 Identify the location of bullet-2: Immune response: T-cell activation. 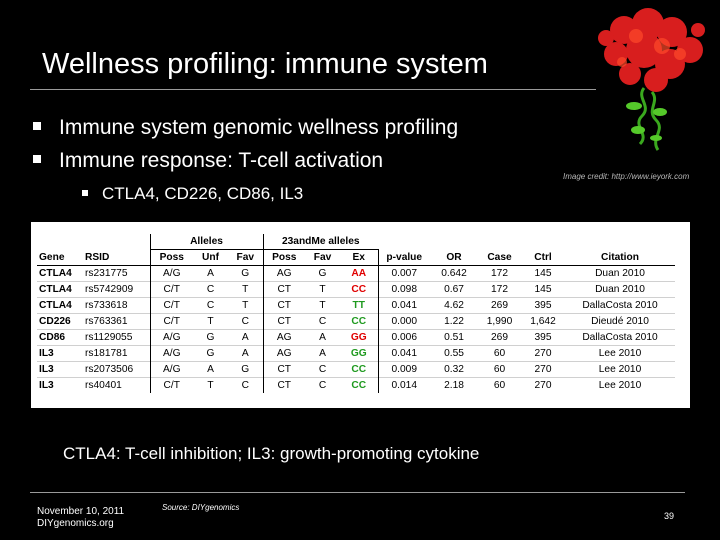
(208, 161).